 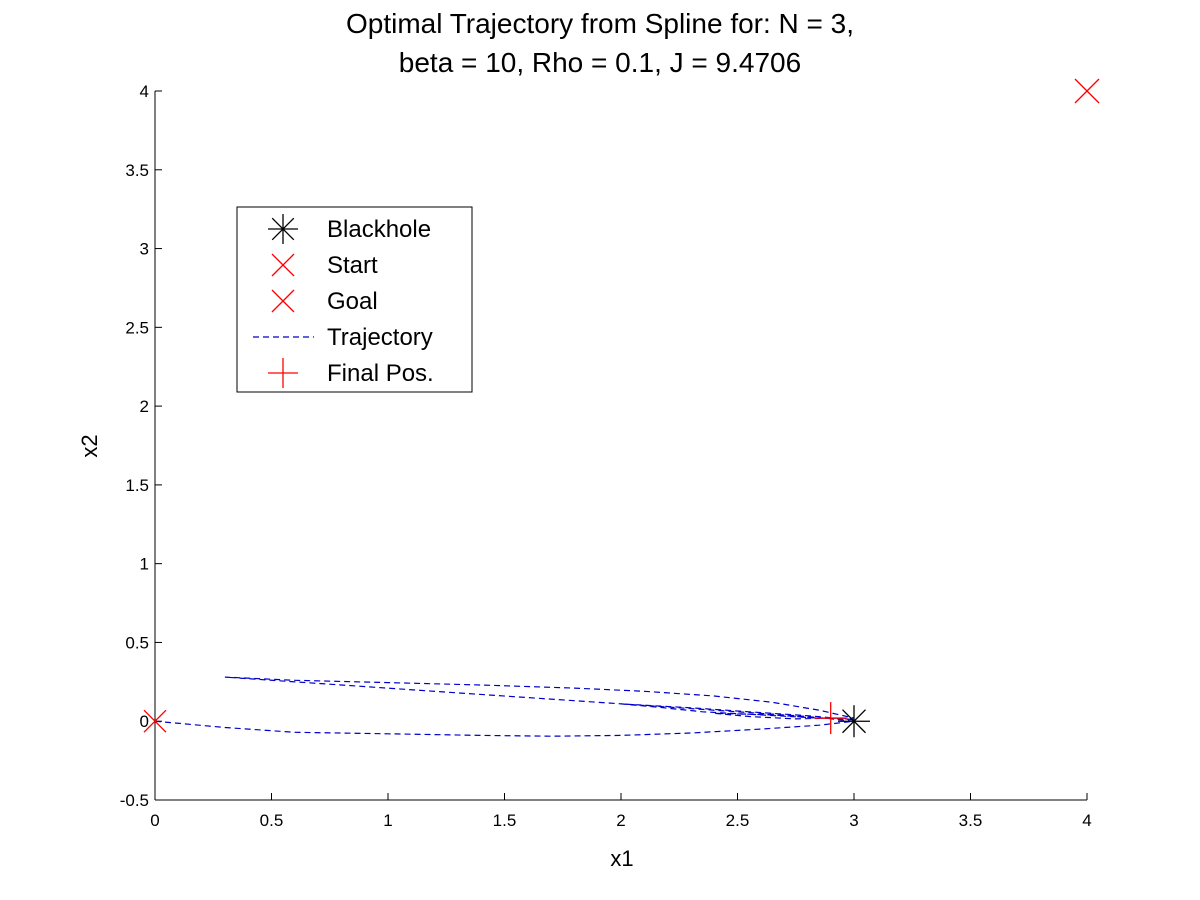 I want to click on y-tick-label: 1.5, so click(x=137, y=485).